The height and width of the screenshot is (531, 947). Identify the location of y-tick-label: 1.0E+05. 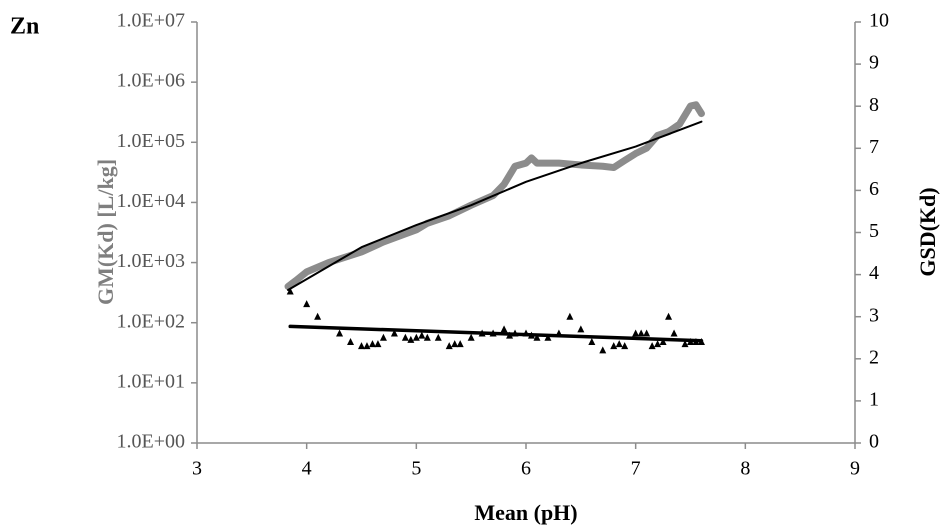
(151, 141).